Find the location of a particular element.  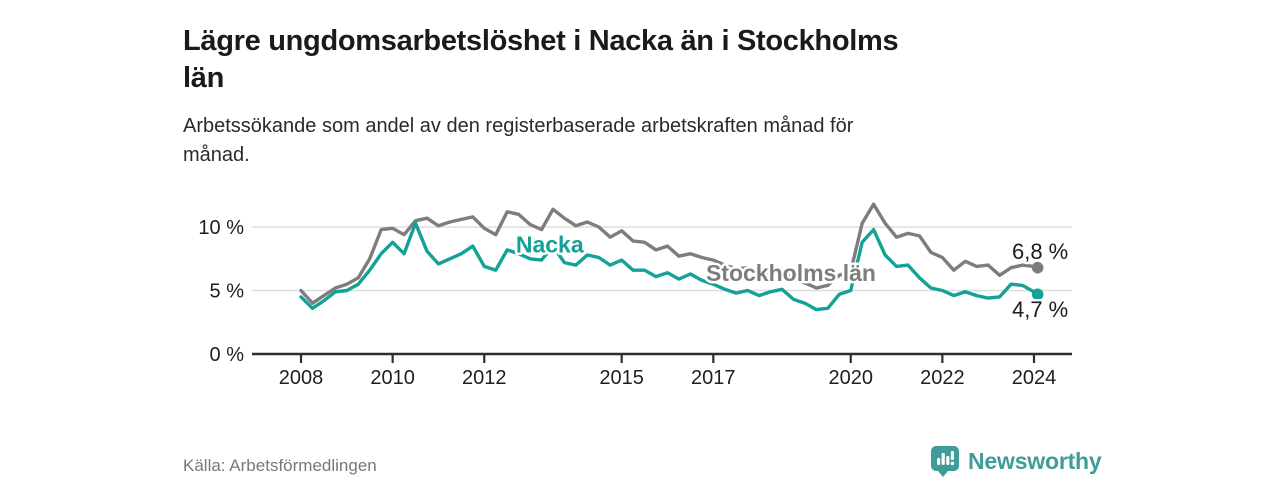

y-tick-label: 10 % is located at coordinates (221, 228).